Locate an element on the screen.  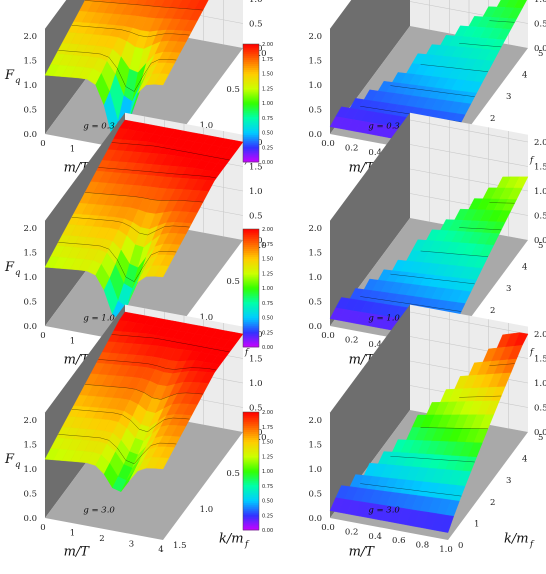
colorbar-tick-label: 0.25 is located at coordinates (267, 148).